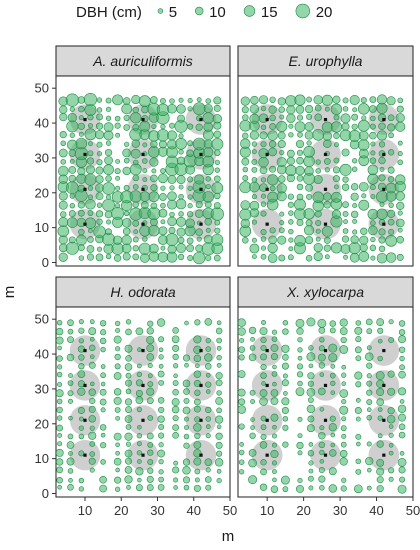 The image size is (420, 550). What do you see at coordinates (244, 12) in the screenshot?
I see `legend-entries: 5 10 15 20` at bounding box center [244, 12].